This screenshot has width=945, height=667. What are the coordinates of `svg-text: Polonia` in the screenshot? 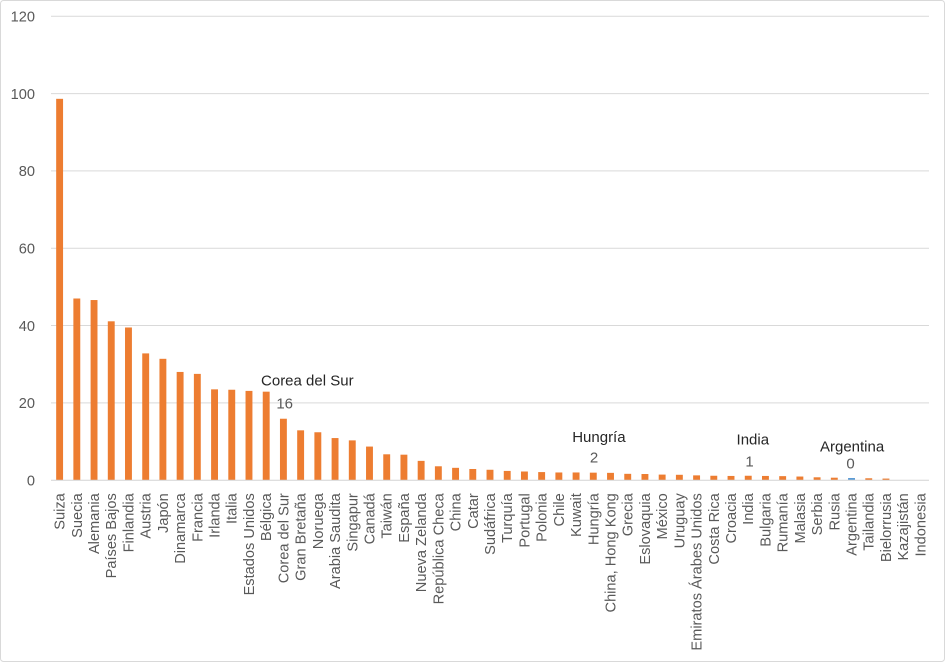 It's located at (543, 517).